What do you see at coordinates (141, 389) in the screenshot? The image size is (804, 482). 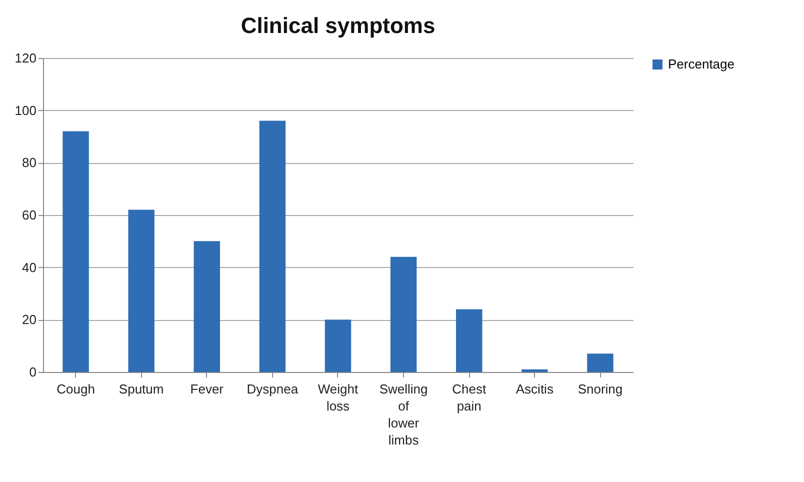 I see `x-tick-label: Sputum` at bounding box center [141, 389].